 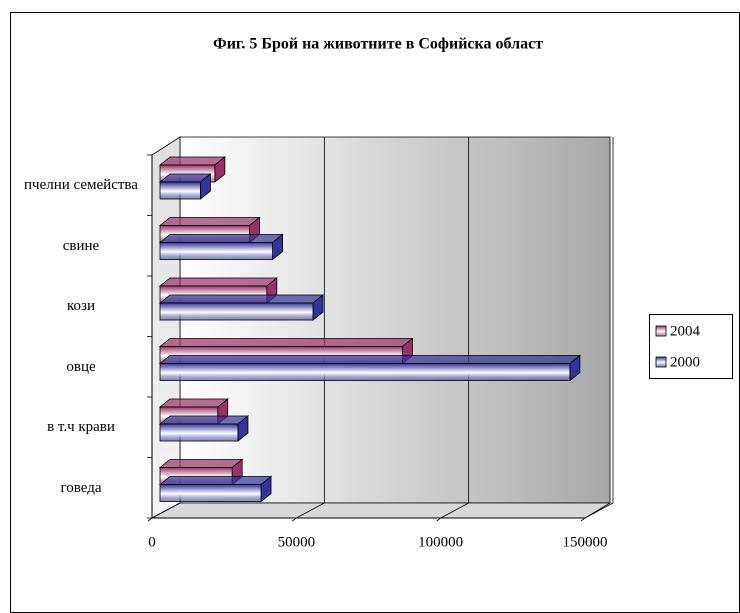 I want to click on y-tick-label: говеда, so click(x=81, y=487).